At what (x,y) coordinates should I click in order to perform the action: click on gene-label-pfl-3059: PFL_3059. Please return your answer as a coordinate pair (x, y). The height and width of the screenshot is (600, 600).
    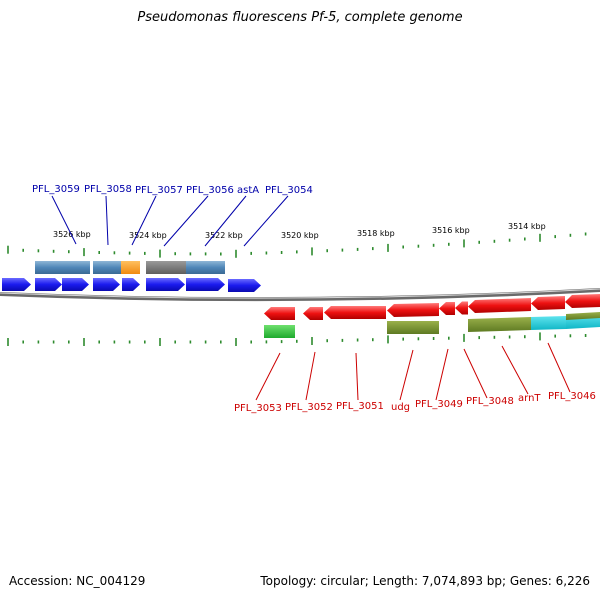
    Looking at the image, I should click on (56, 189).